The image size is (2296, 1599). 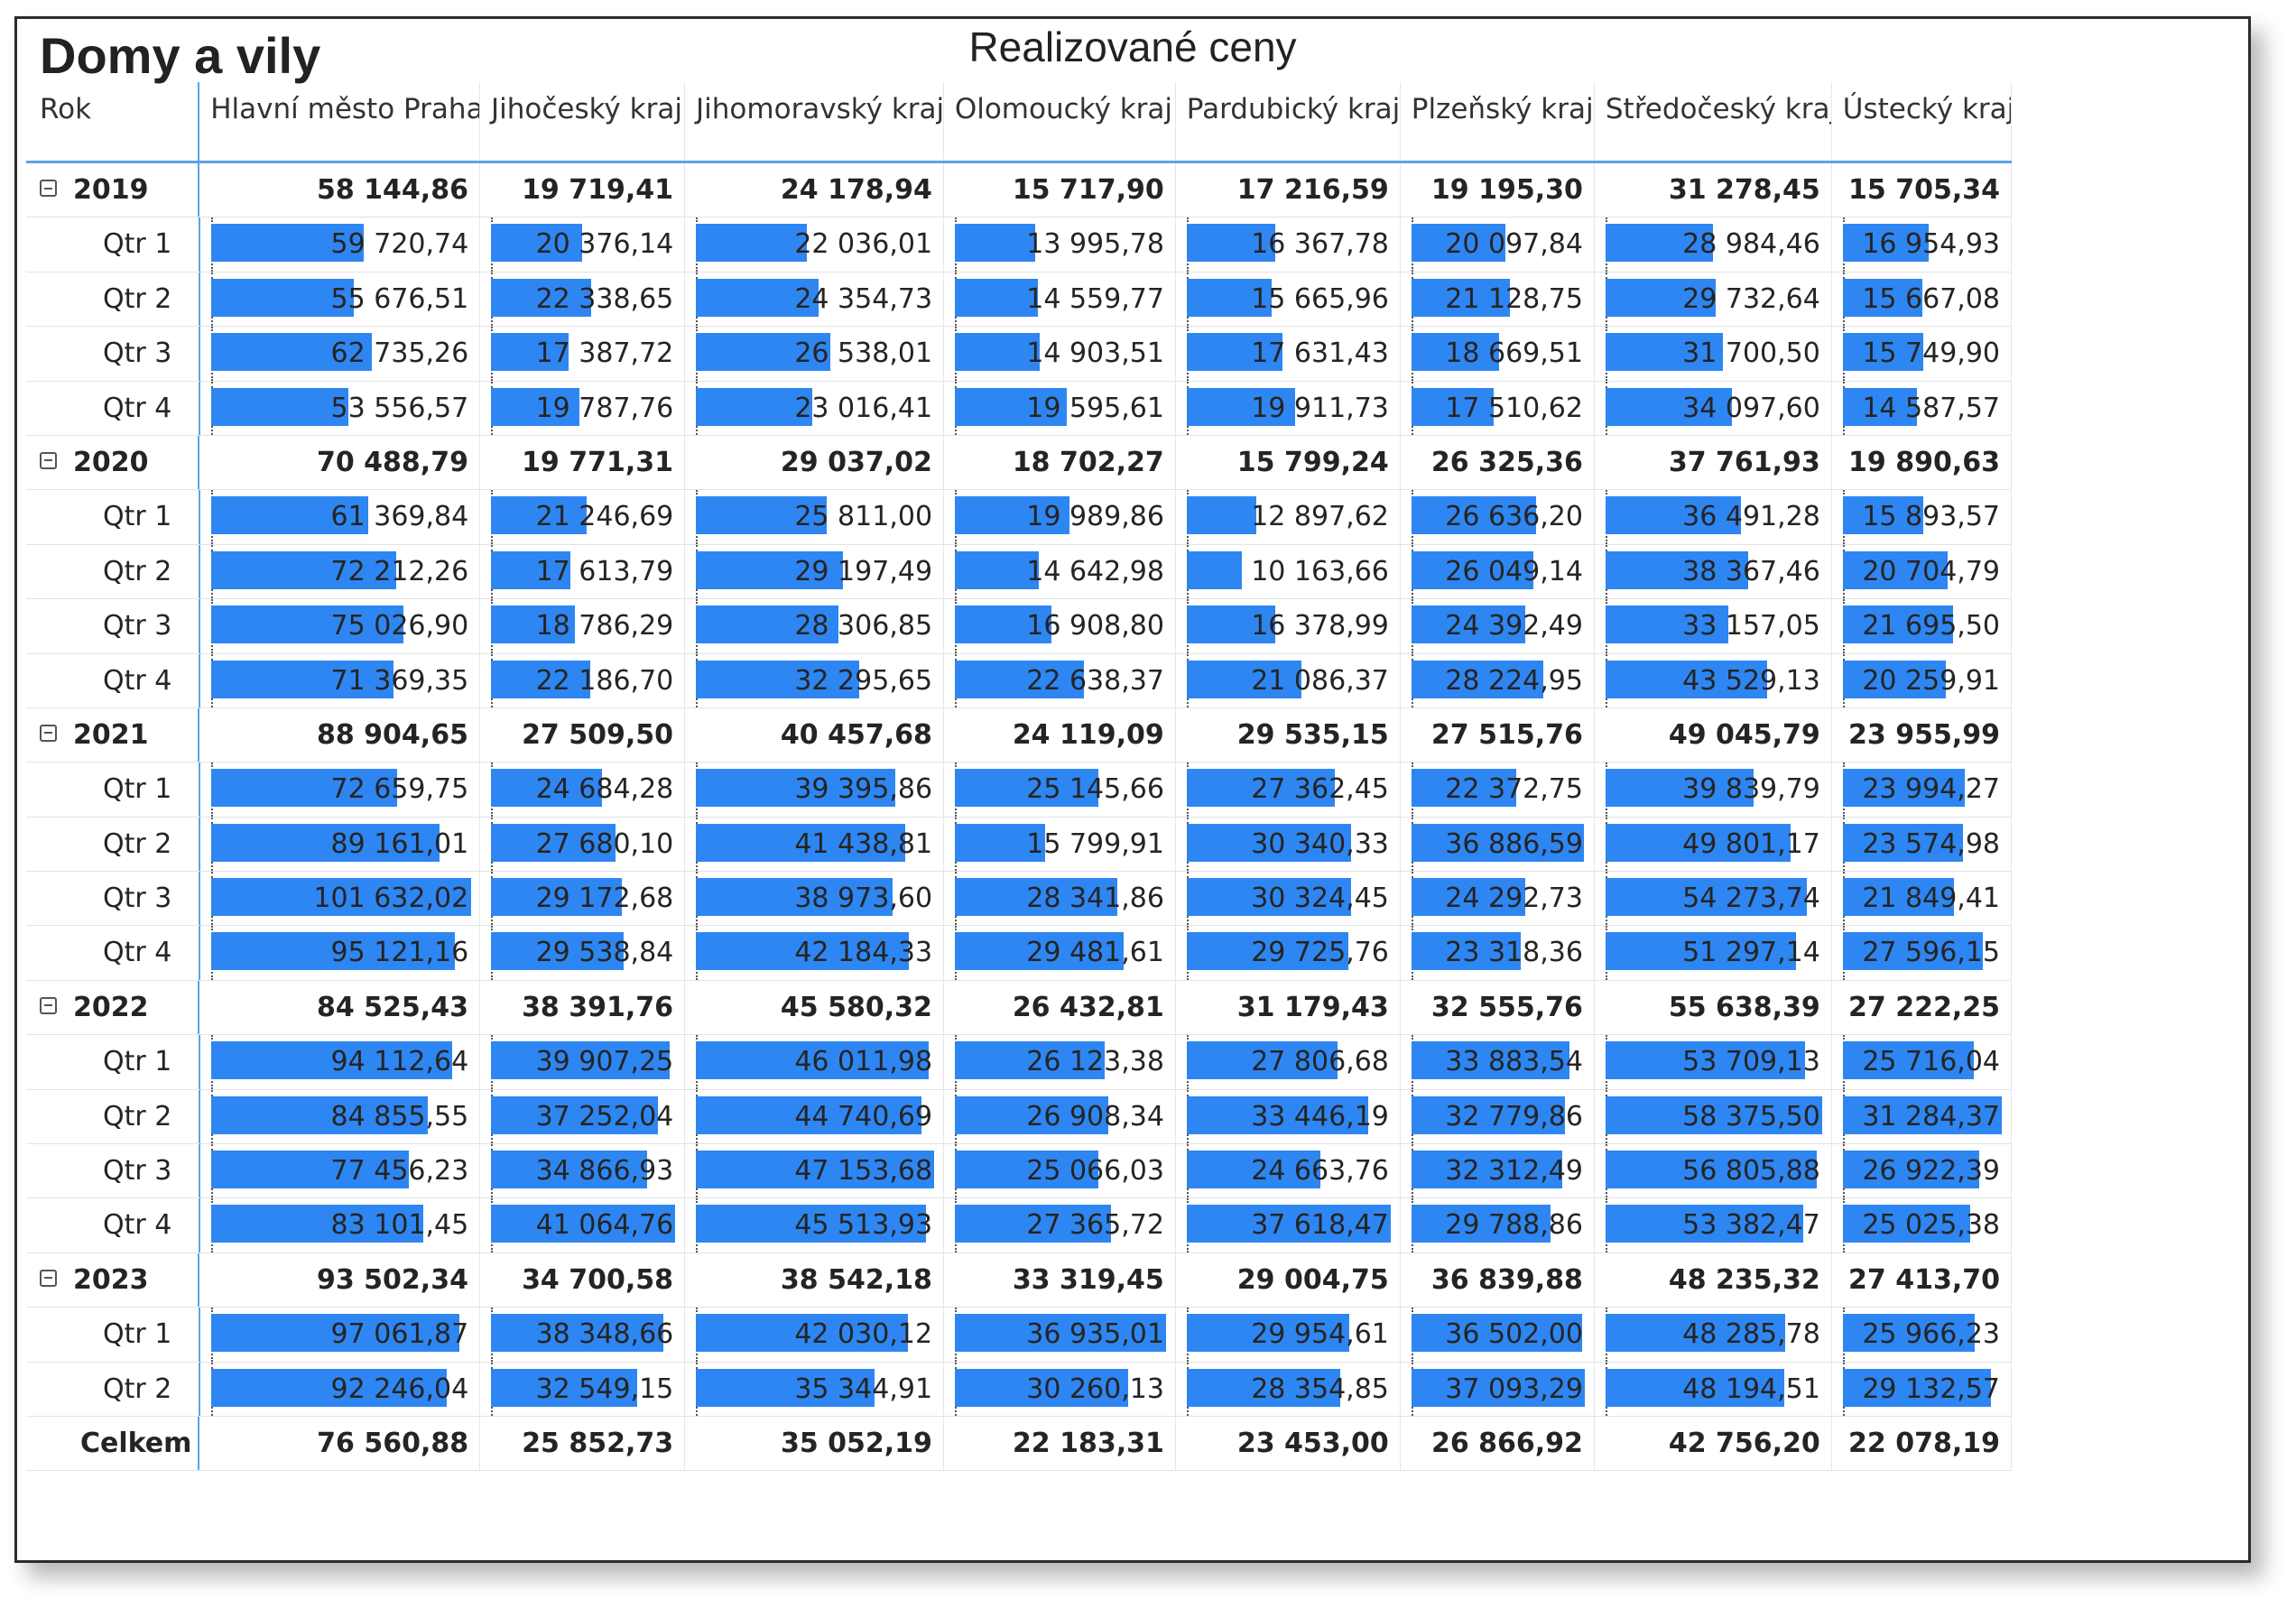 I want to click on value-cell: 20 097,84, so click(x=1498, y=244).